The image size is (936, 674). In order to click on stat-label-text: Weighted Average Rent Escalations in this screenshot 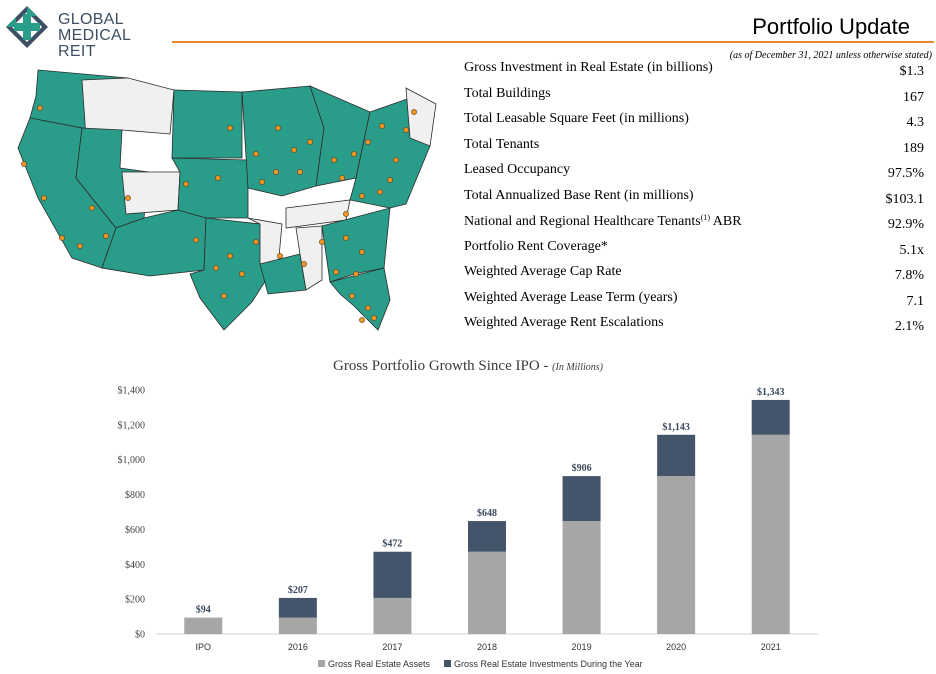, I will do `click(564, 322)`.